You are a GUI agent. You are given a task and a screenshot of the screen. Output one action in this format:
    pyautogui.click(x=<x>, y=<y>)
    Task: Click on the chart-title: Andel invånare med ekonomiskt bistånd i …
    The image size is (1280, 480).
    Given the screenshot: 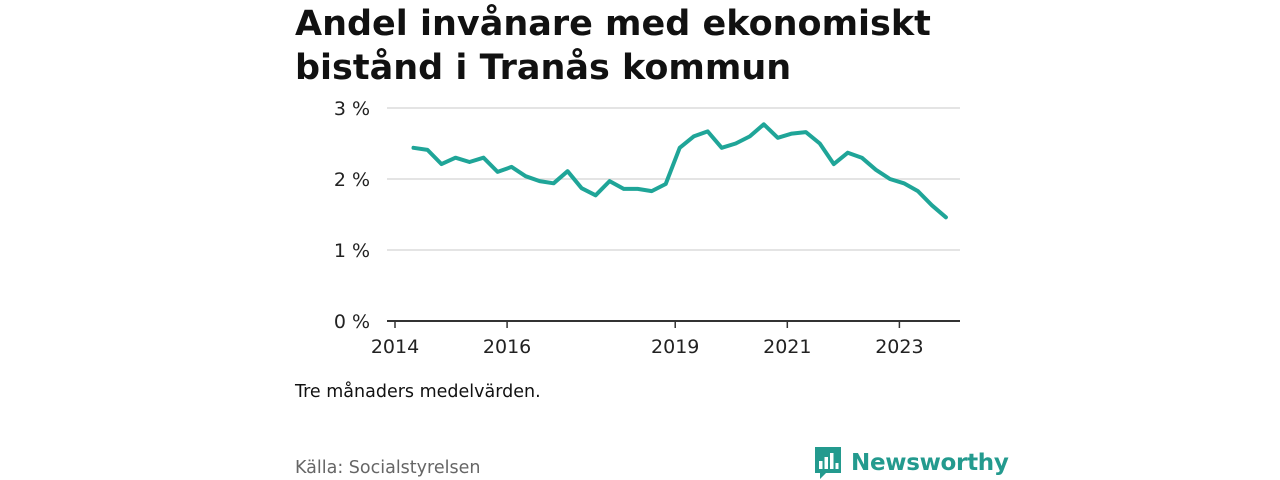 What is the action you would take?
    pyautogui.click(x=613, y=46)
    